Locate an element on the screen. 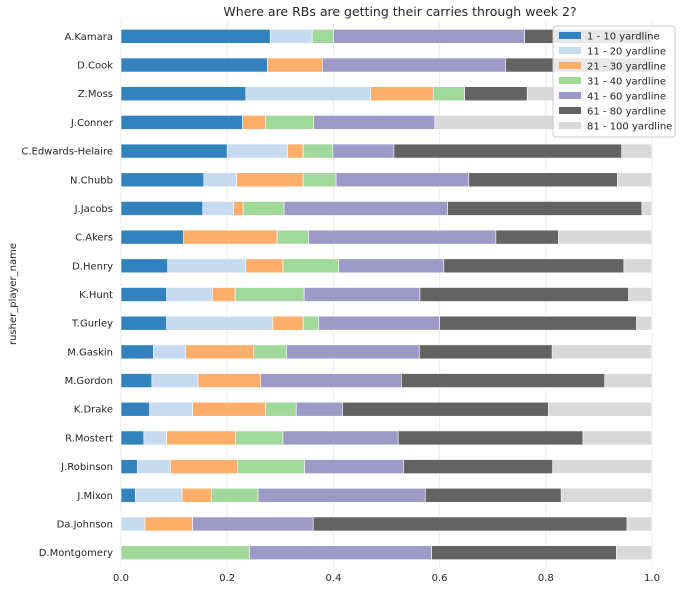 This screenshot has width=686, height=590. y-tick-label: J.Conner is located at coordinates (92, 123).